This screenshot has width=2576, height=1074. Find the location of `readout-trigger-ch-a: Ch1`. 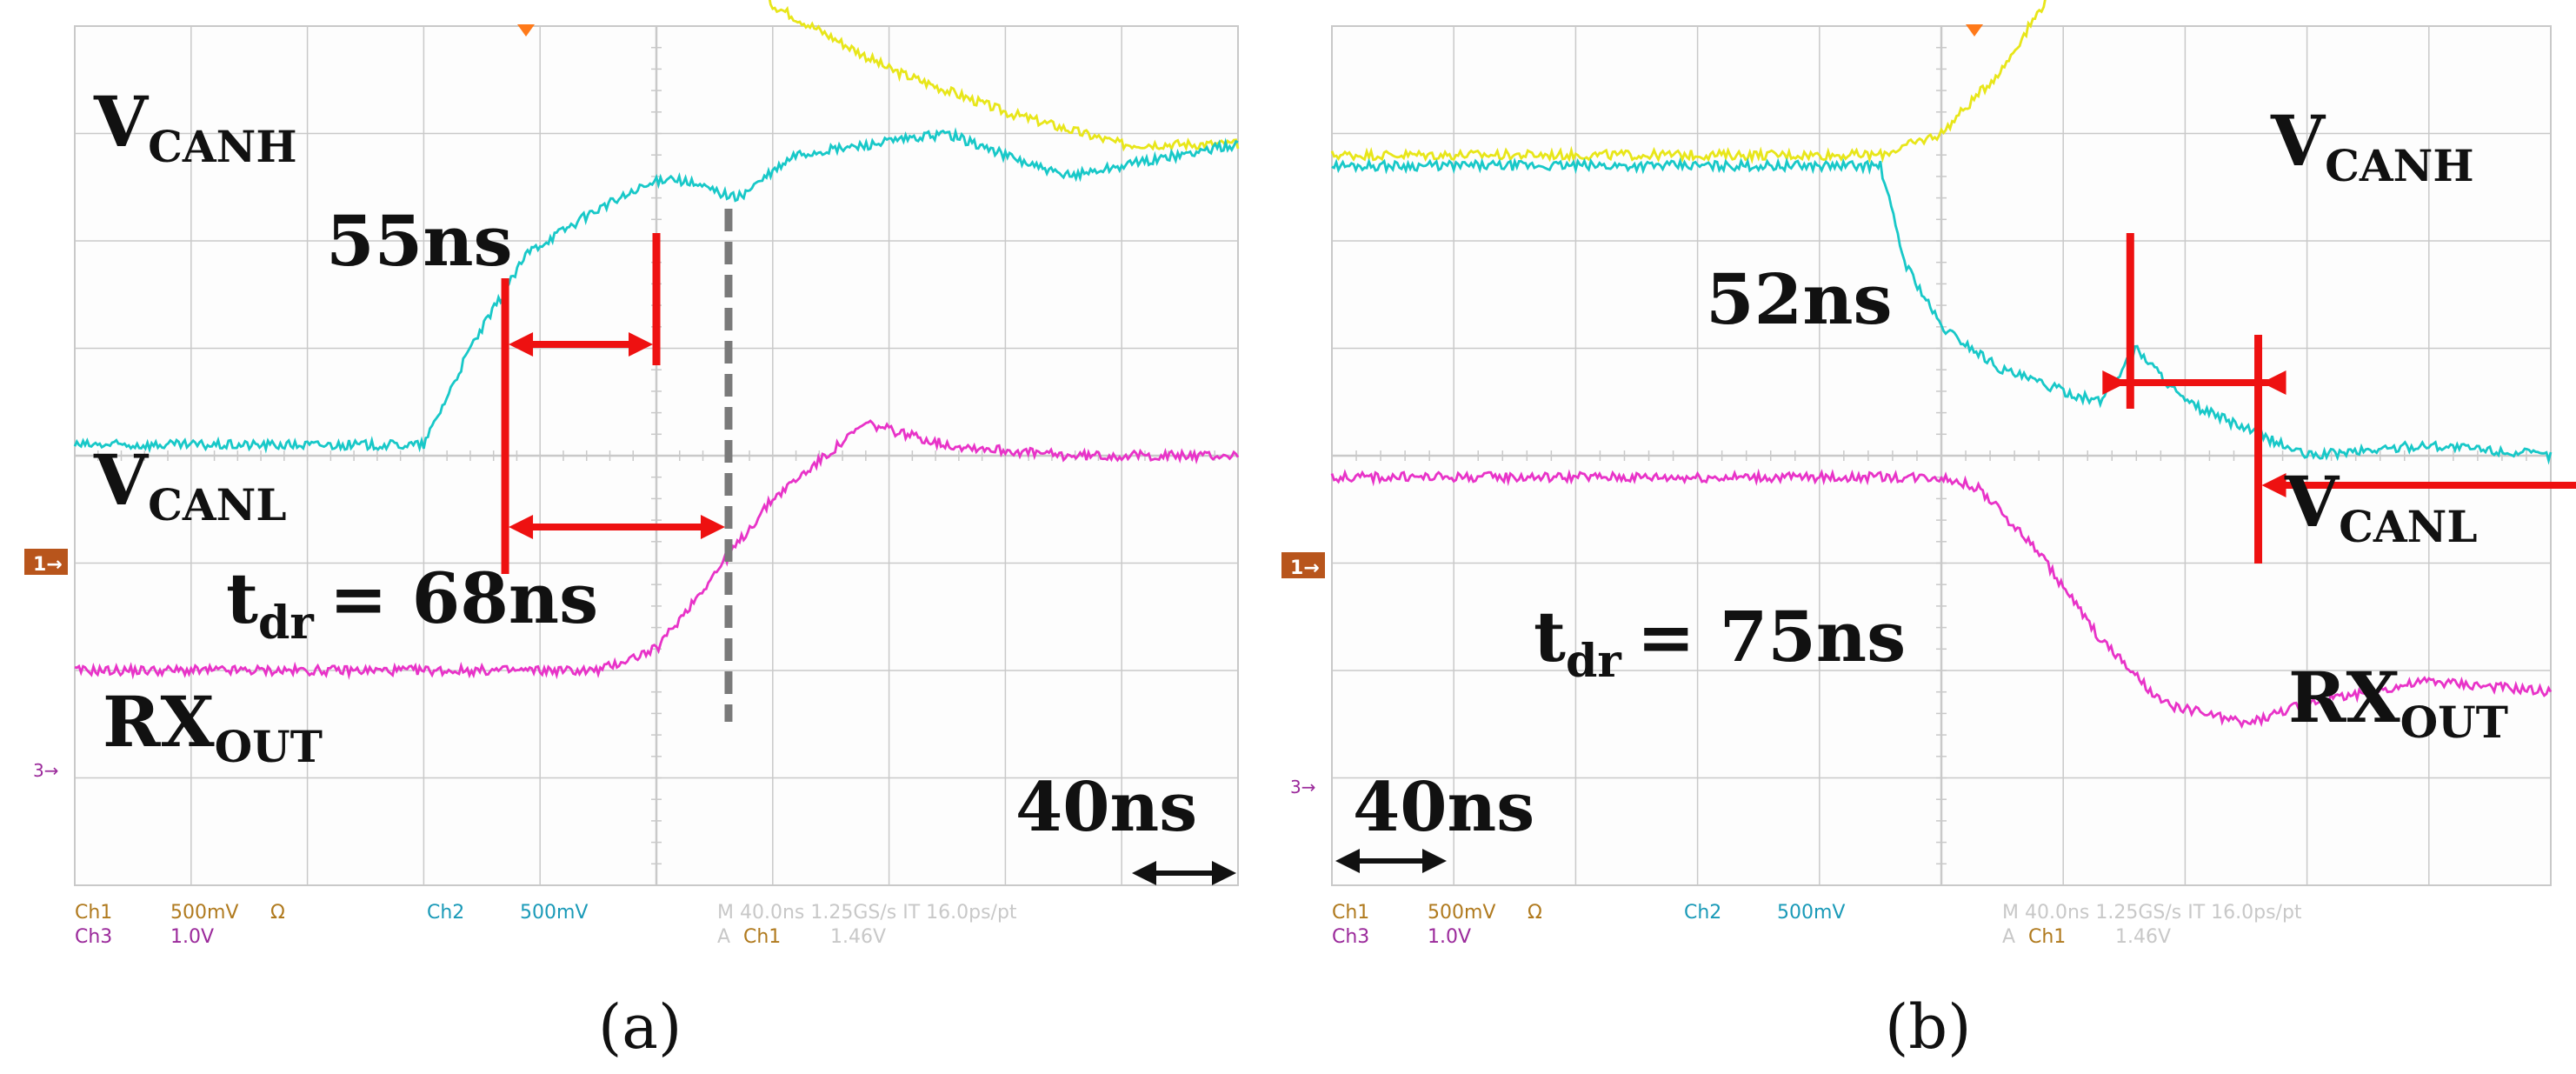

readout-trigger-ch-a: Ch1 is located at coordinates (762, 937).